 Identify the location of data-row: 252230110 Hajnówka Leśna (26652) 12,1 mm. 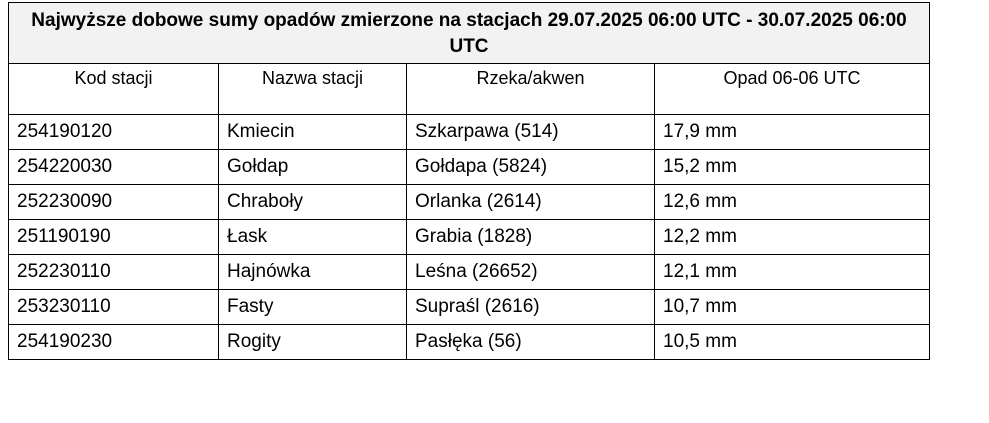
(469, 272).